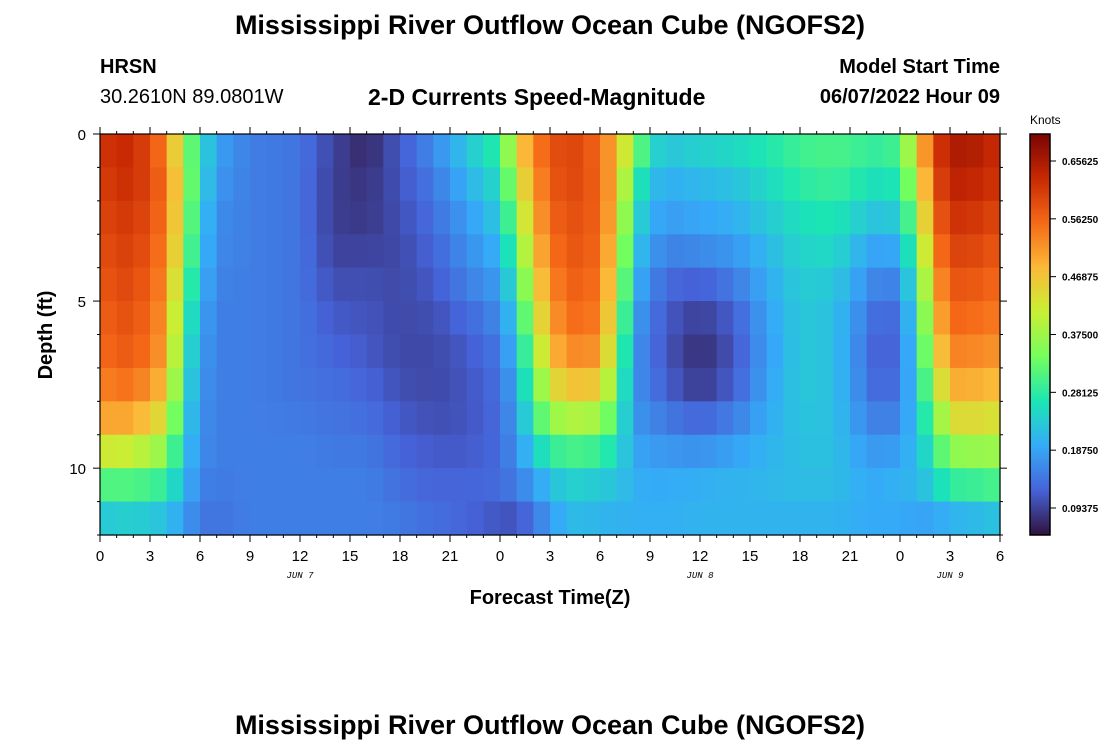  Describe the element at coordinates (909, 97) in the screenshot. I see `model-start-value: 06/07/2022 Hour 09` at that location.